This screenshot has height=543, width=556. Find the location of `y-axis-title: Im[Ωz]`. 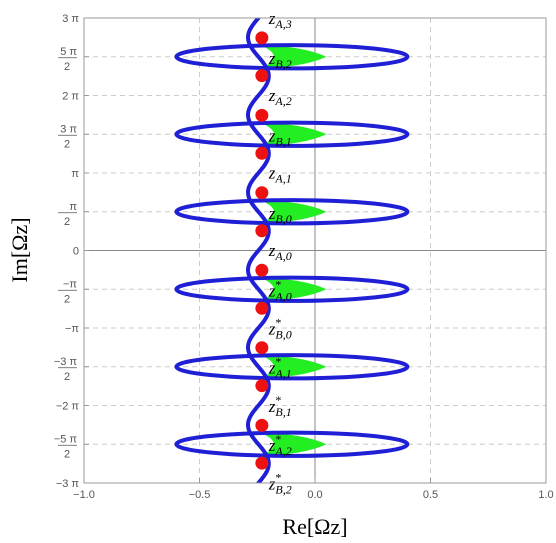

y-axis-title: Im[Ωz] is located at coordinates (19, 249).